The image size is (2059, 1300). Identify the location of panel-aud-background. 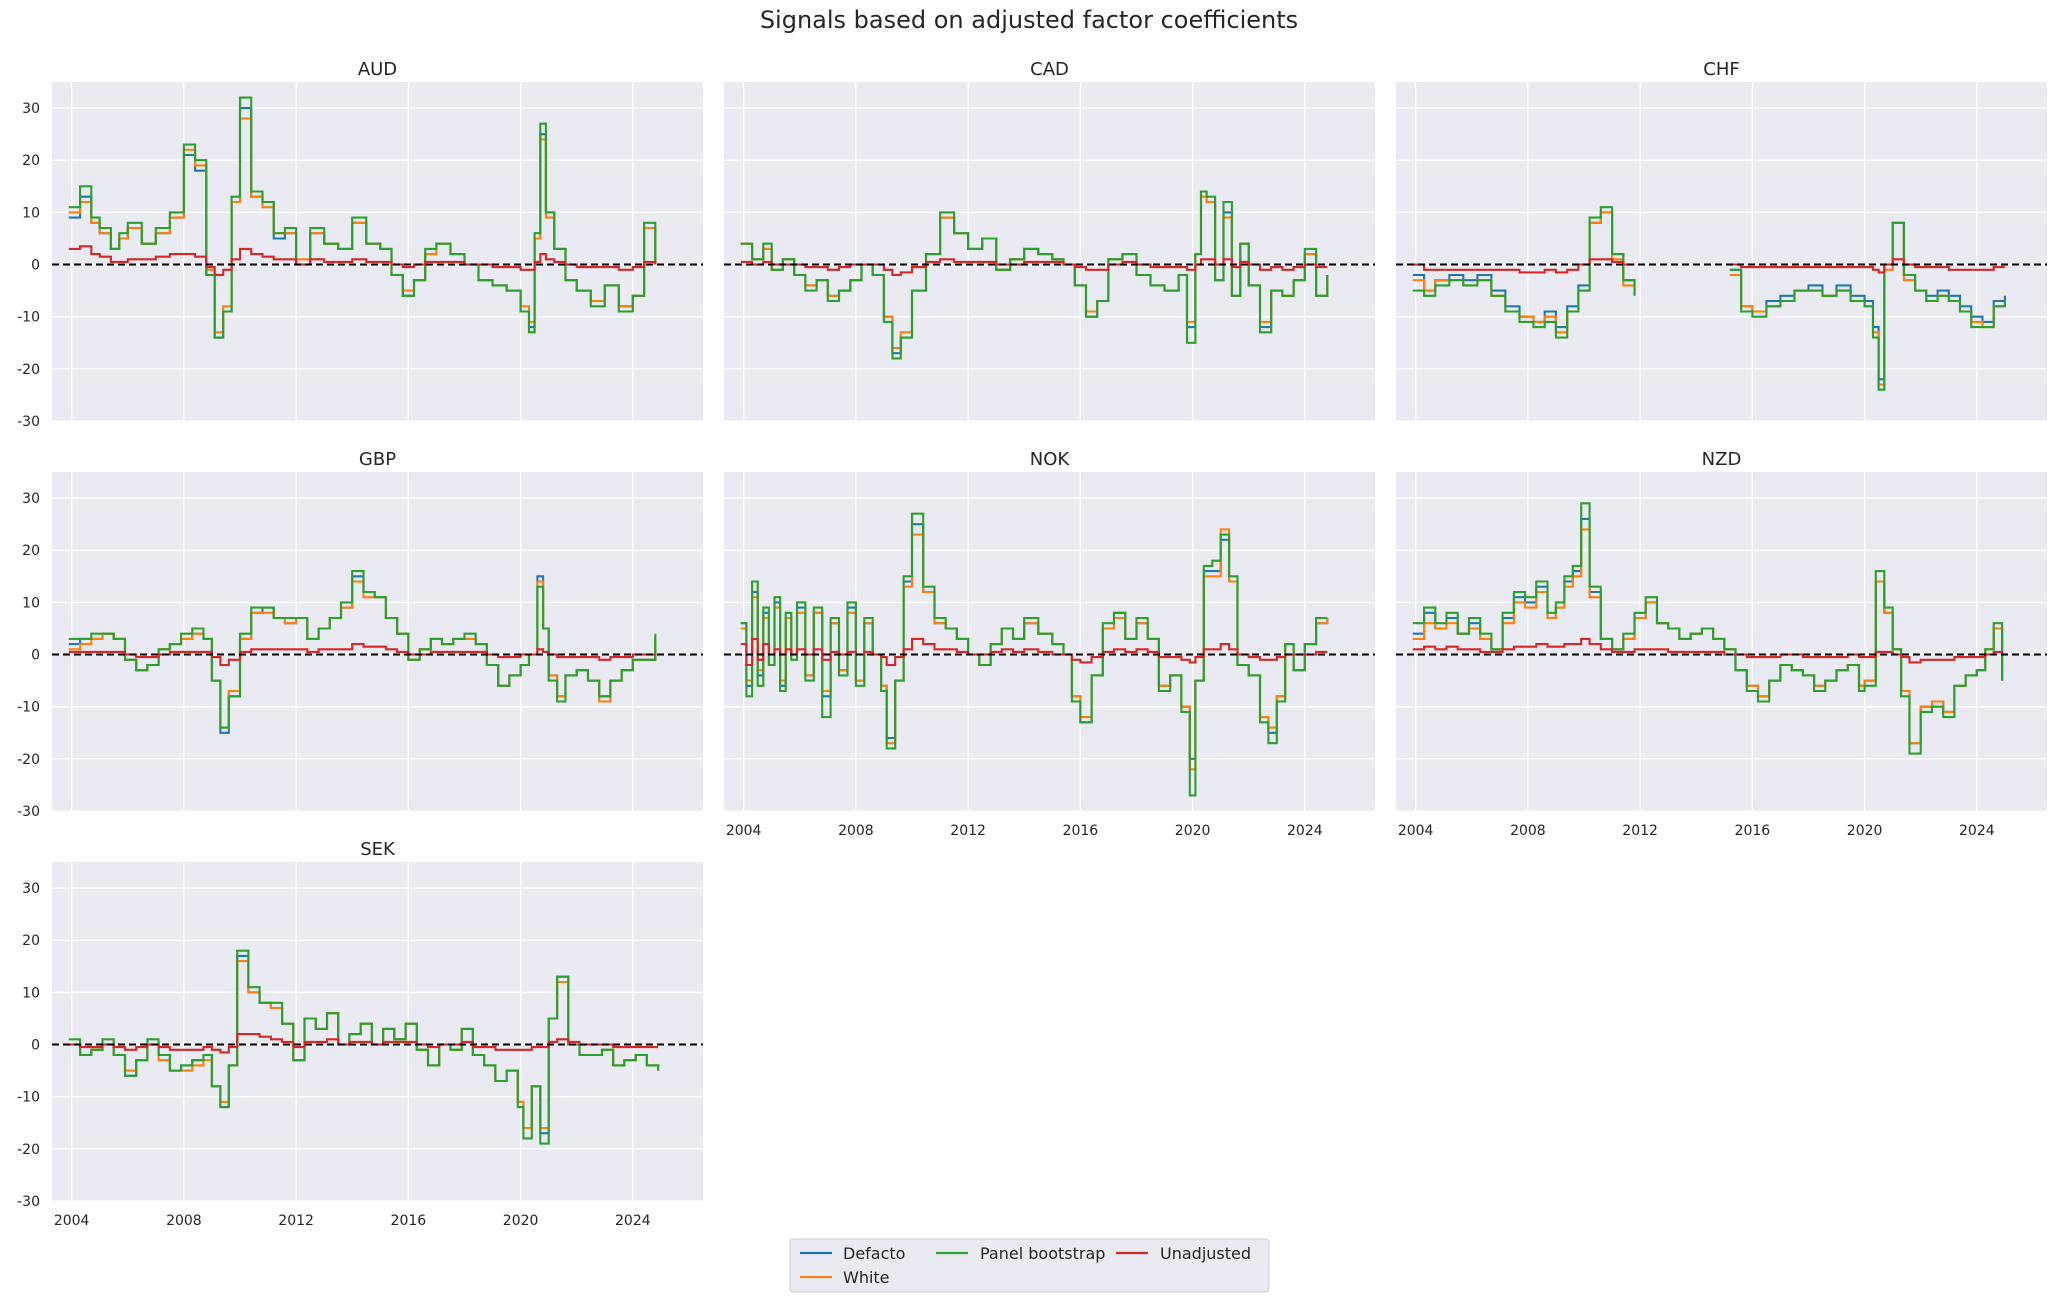
(377, 251).